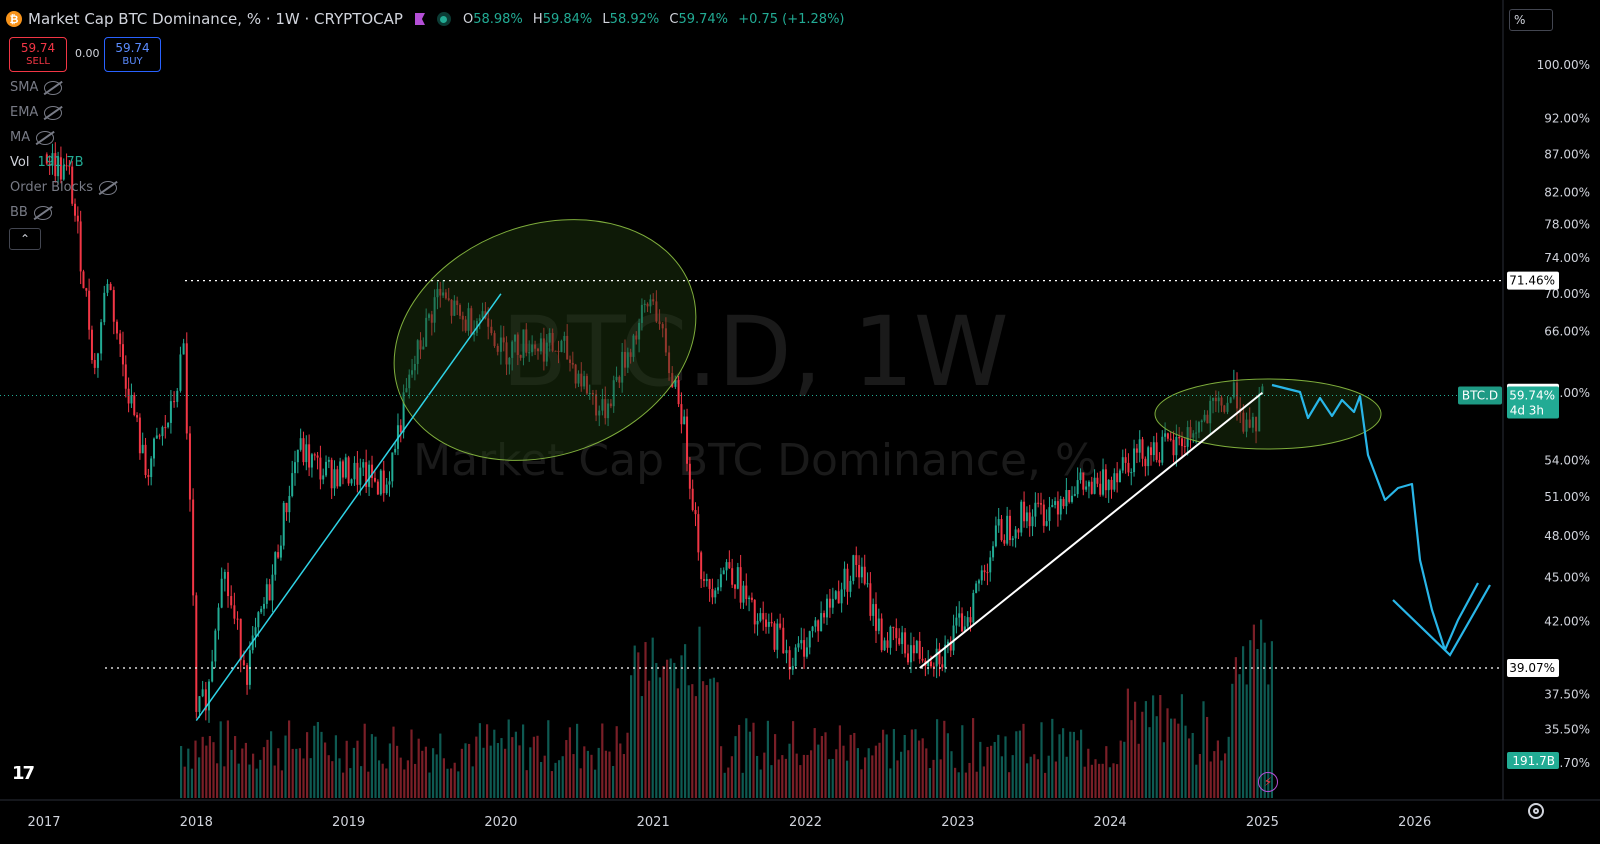  Describe the element at coordinates (443, 19) in the screenshot. I see `market-status-icon` at that location.